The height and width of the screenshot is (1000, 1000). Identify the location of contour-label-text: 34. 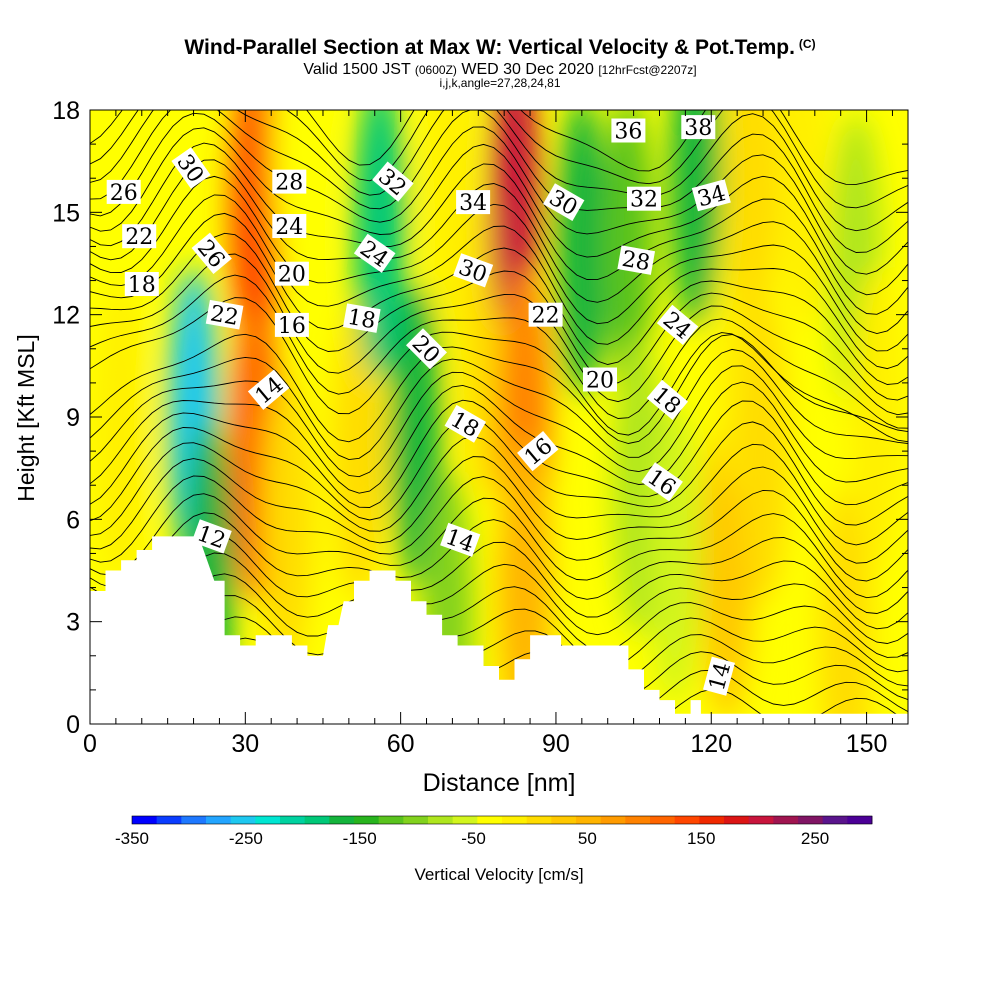
(473, 203).